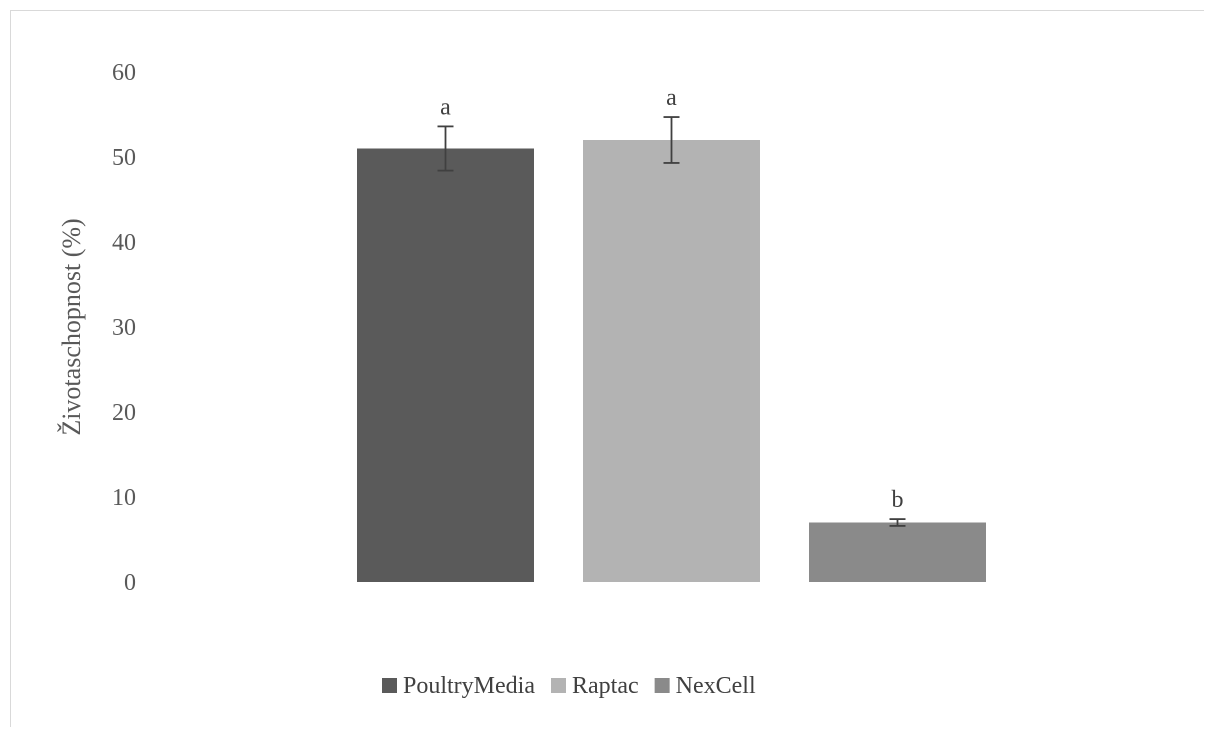 The image size is (1206, 729). I want to click on legend: PoultryMedia Raptac NexCell, so click(569, 686).